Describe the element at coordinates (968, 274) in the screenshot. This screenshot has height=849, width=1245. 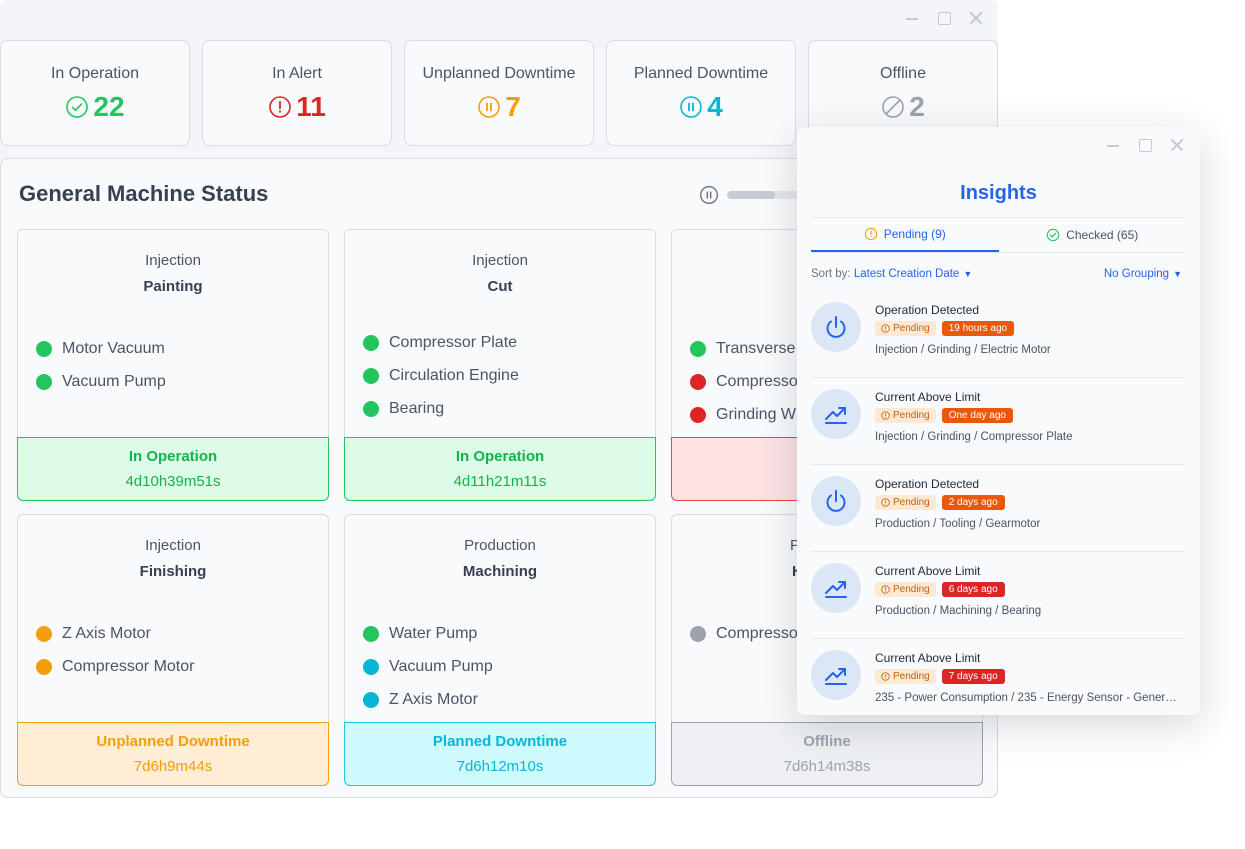
I see `chevron-down-icon: ▼` at that location.